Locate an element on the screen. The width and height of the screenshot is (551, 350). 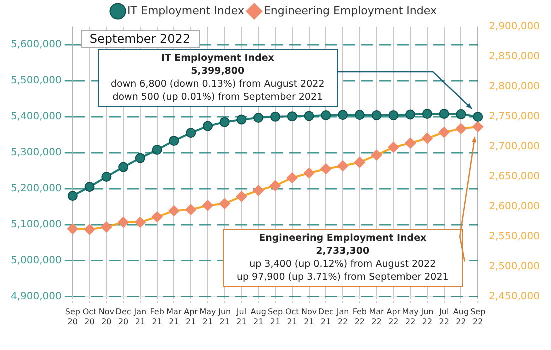
x-tick-label: May 21 is located at coordinates (208, 317).